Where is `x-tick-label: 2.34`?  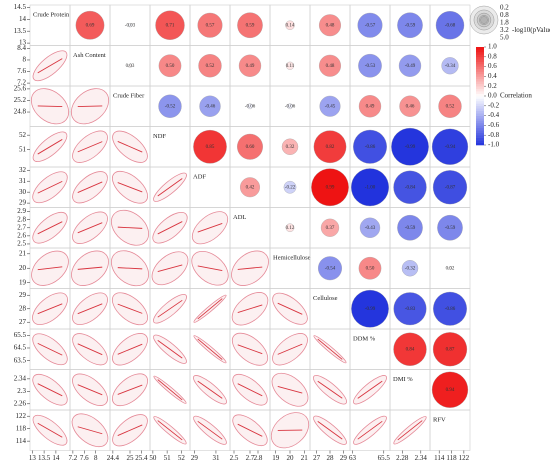 x-tick-label: 2.34 is located at coordinates (421, 458).